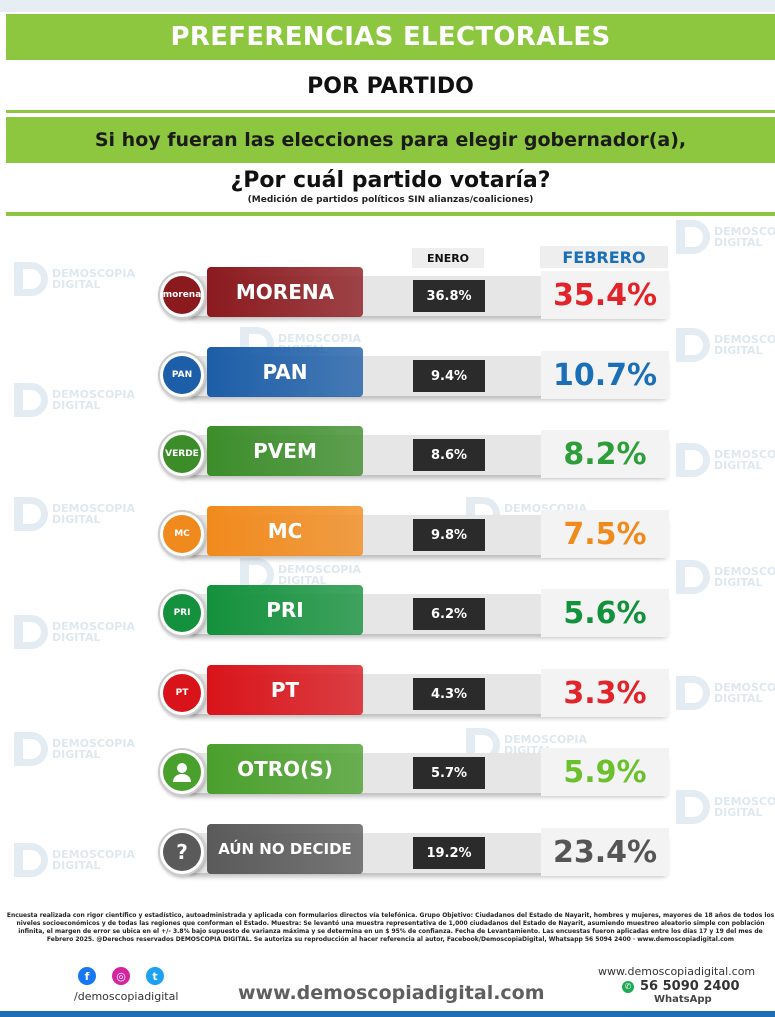 Image resolution: width=775 pixels, height=1017 pixels. What do you see at coordinates (390, 86) in the screenshot?
I see `page-subtitle: POR PARTIDO` at bounding box center [390, 86].